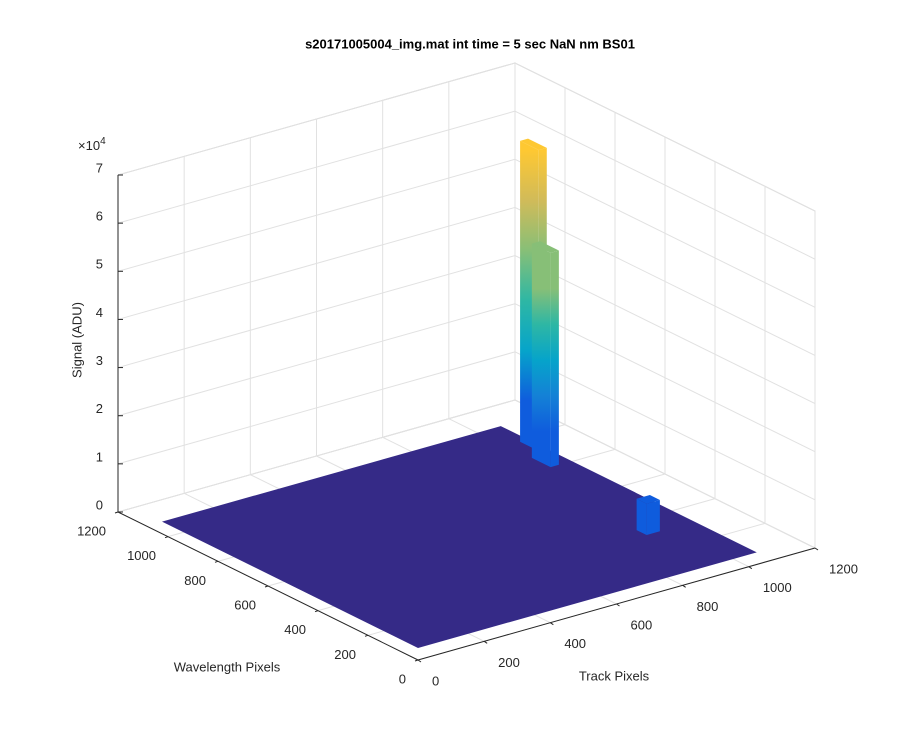  Describe the element at coordinates (345, 654) in the screenshot. I see `y-tick-label: 200` at that location.